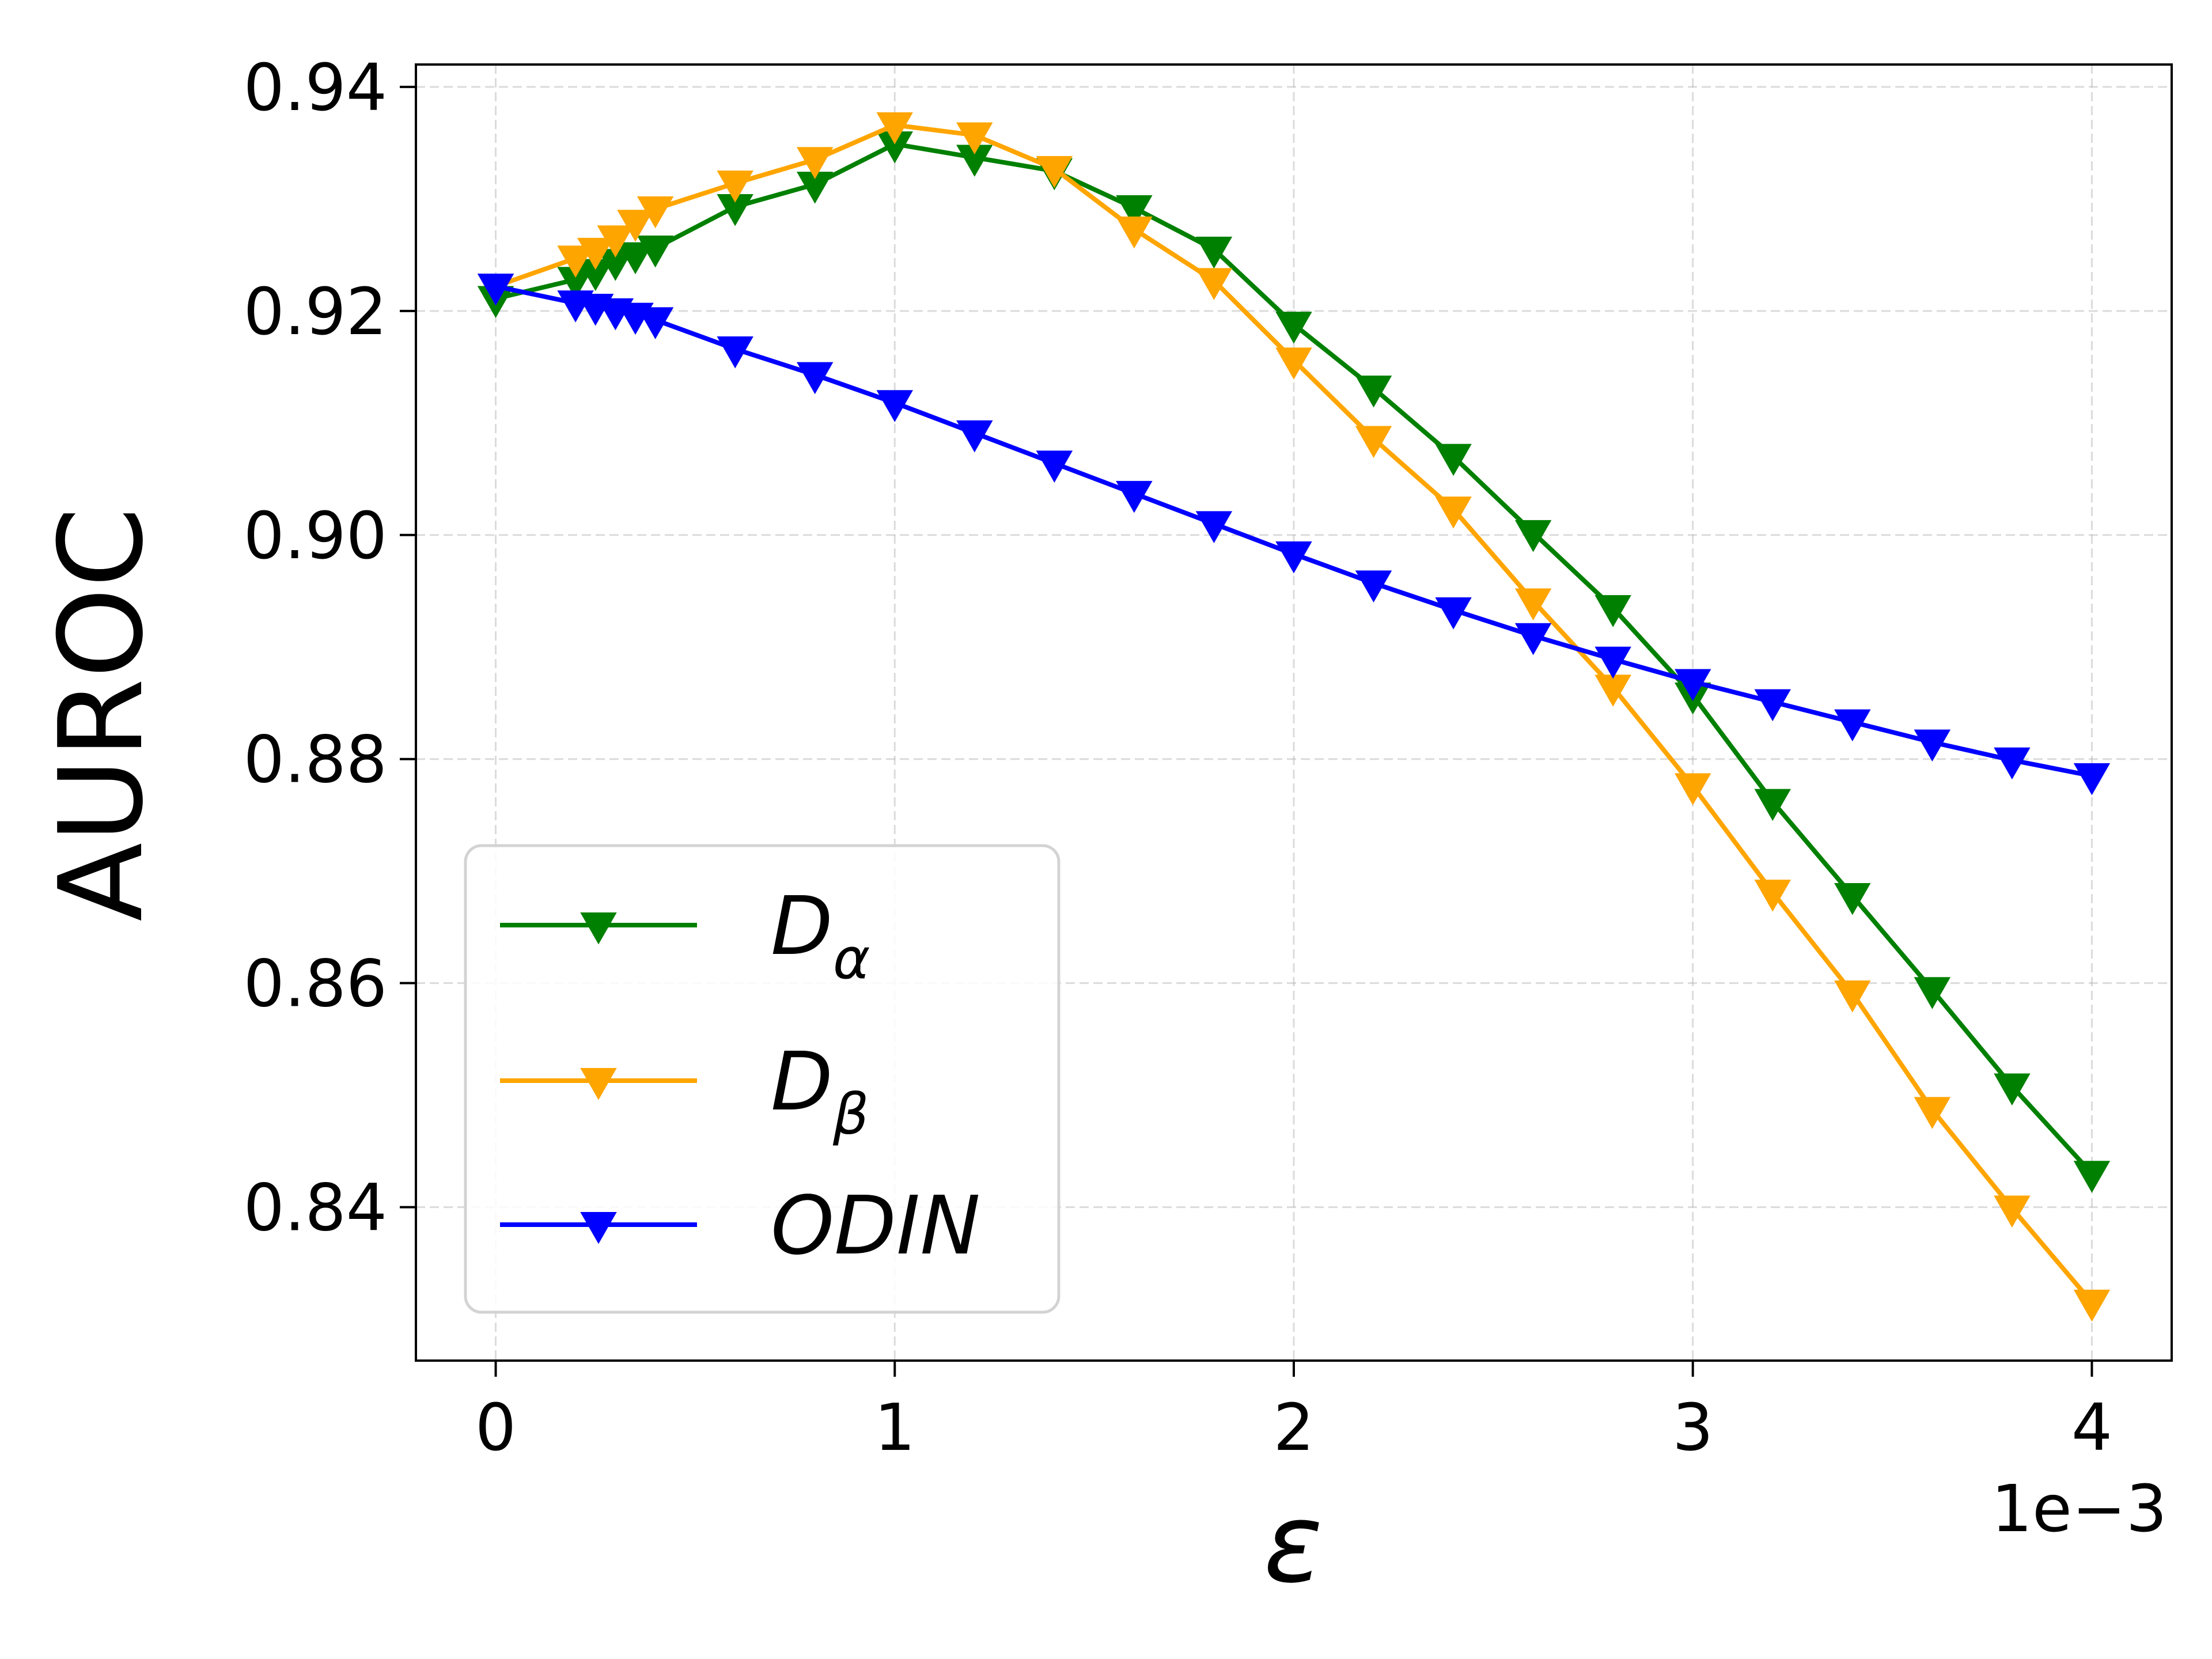 The height and width of the screenshot is (1659, 2212). Describe the element at coordinates (894, 1428) in the screenshot. I see `x-tick-label: 1` at that location.